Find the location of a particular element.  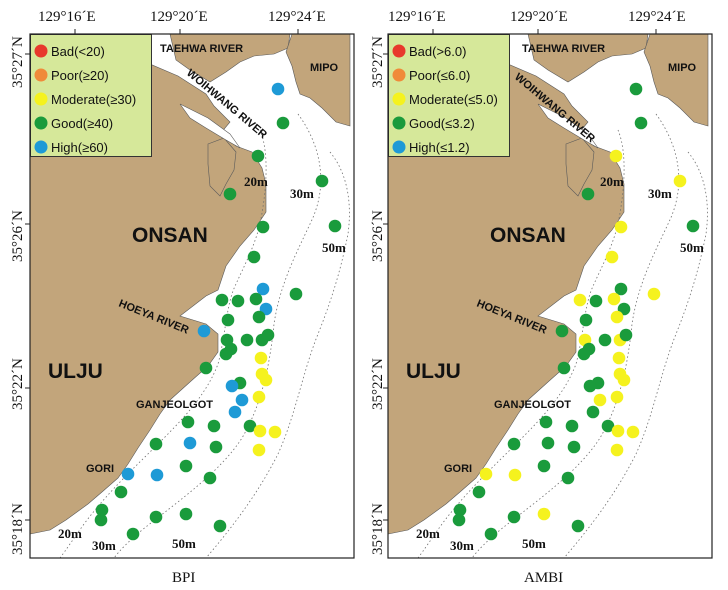

legend-swatch-good is located at coordinates (41, 123).